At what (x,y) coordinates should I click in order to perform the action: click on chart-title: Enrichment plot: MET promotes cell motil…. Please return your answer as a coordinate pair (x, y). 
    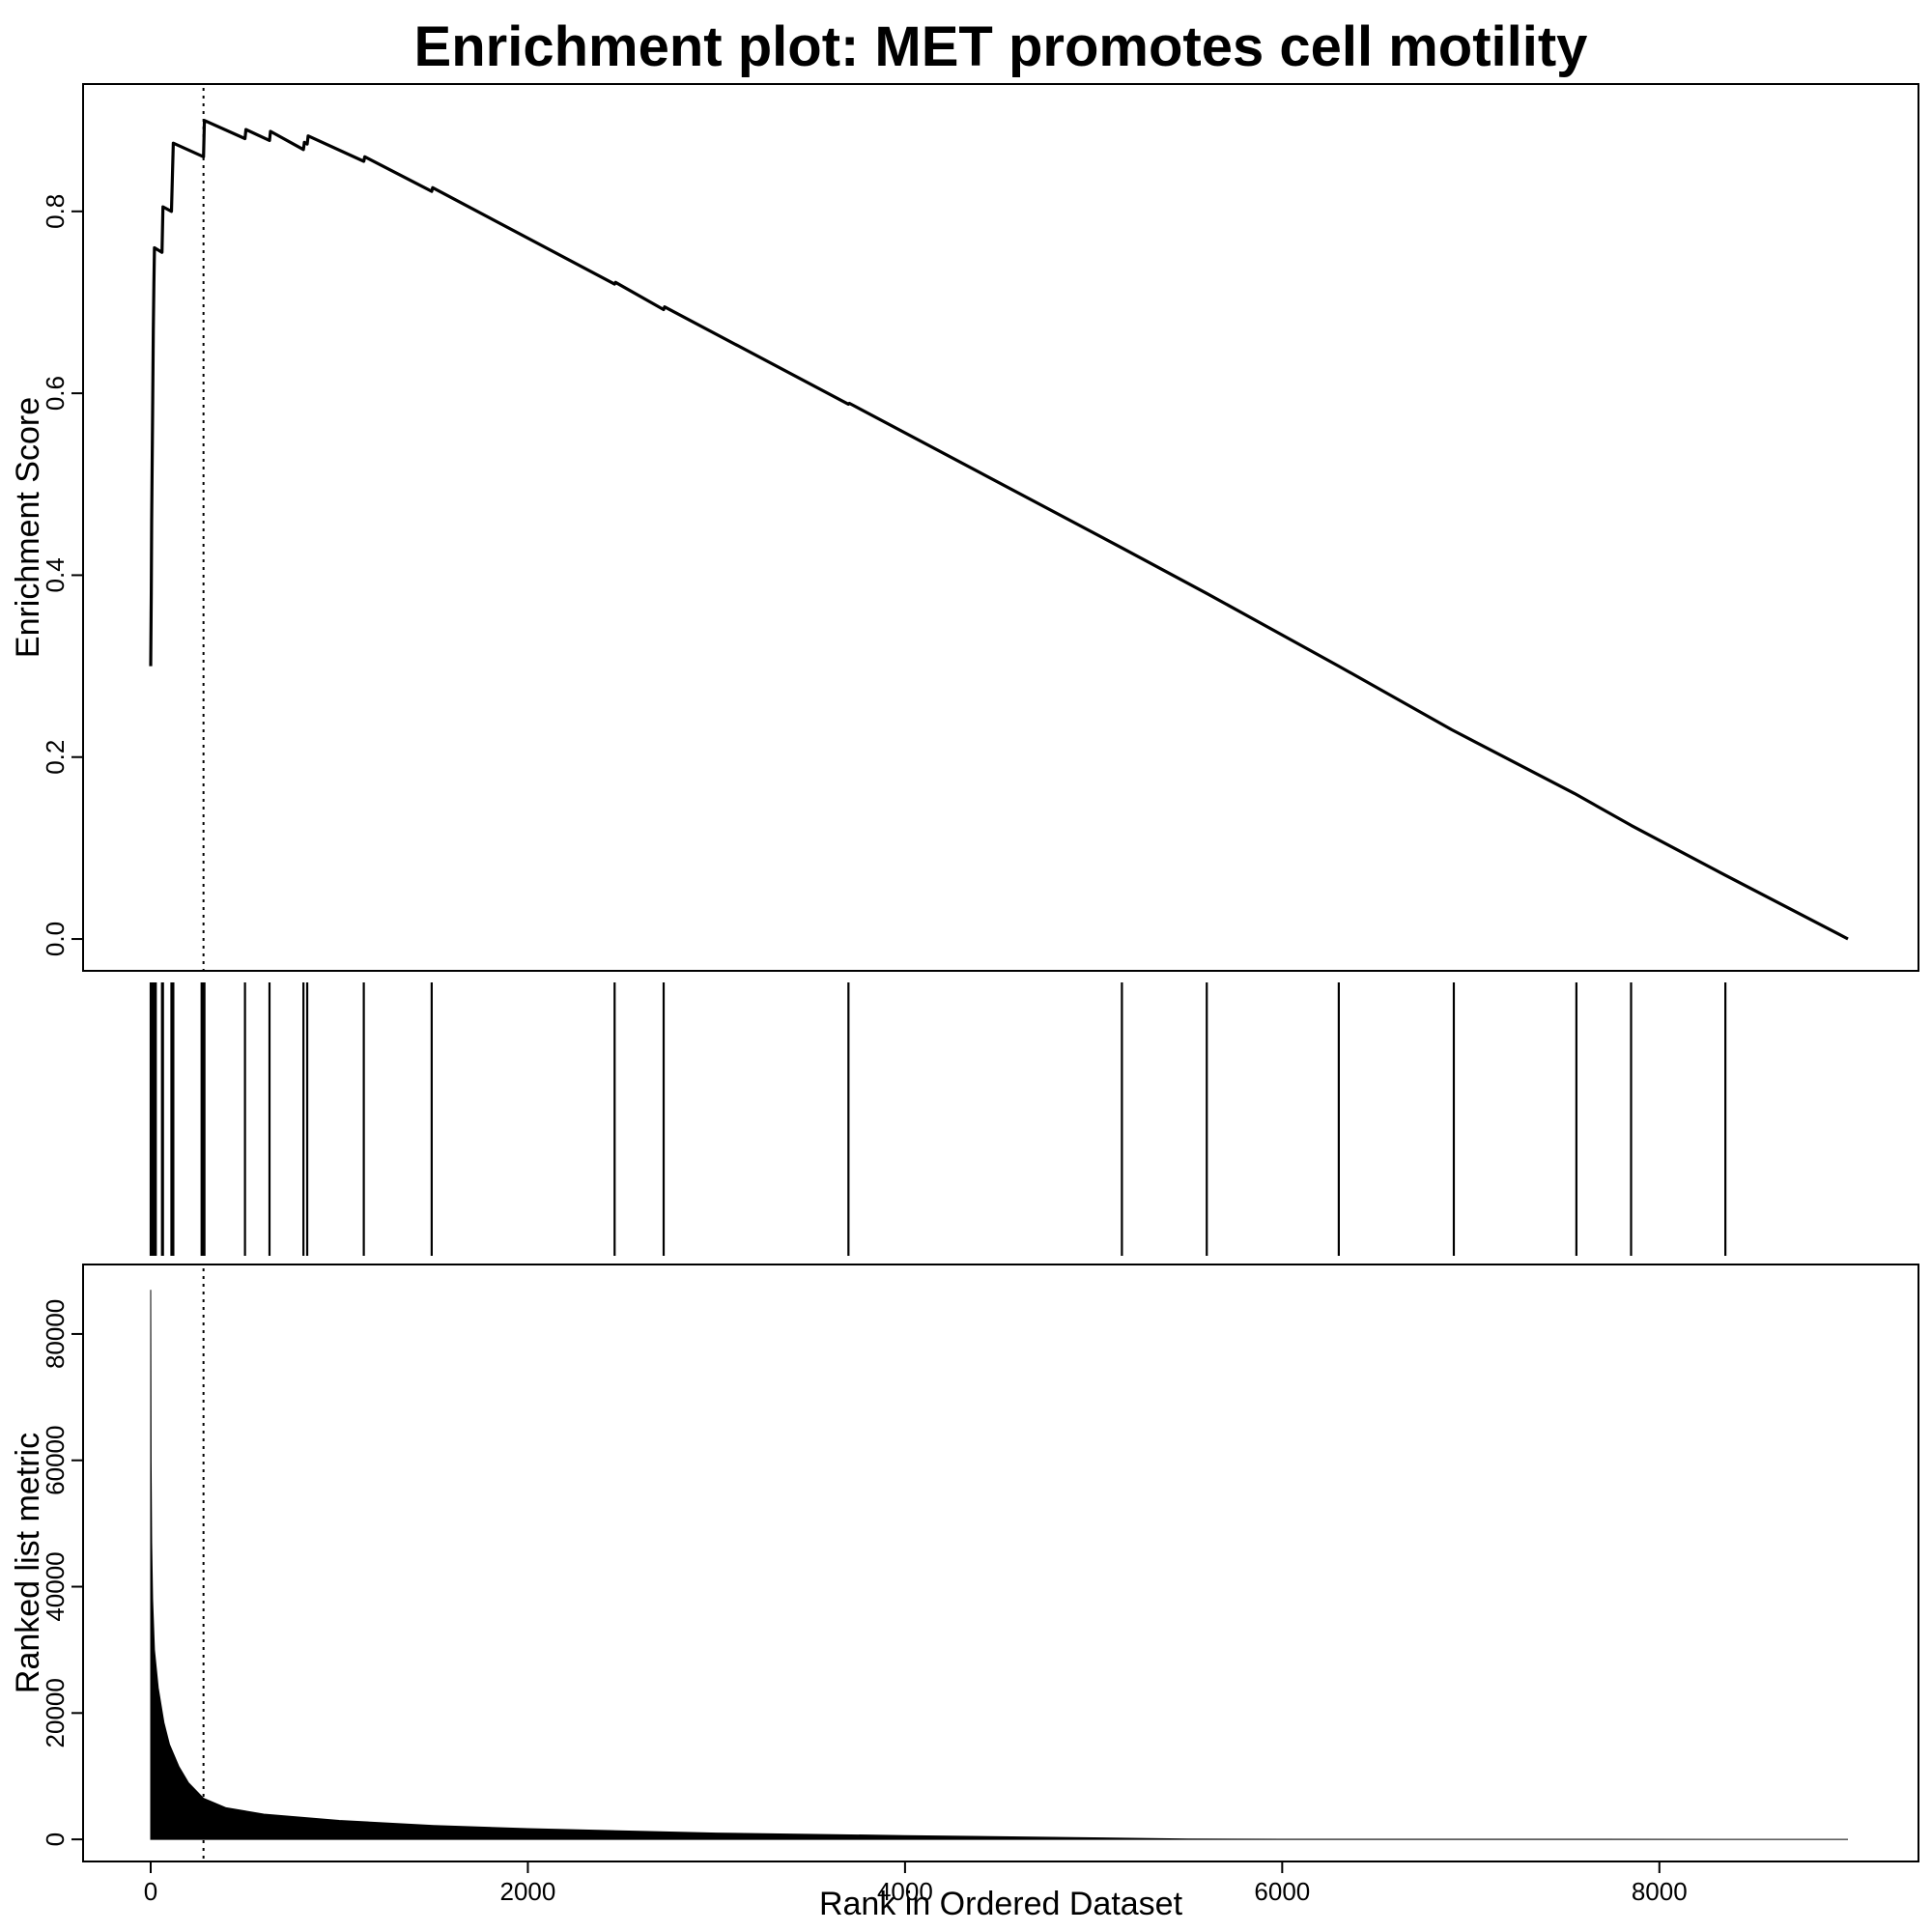
    Looking at the image, I should click on (1001, 46).